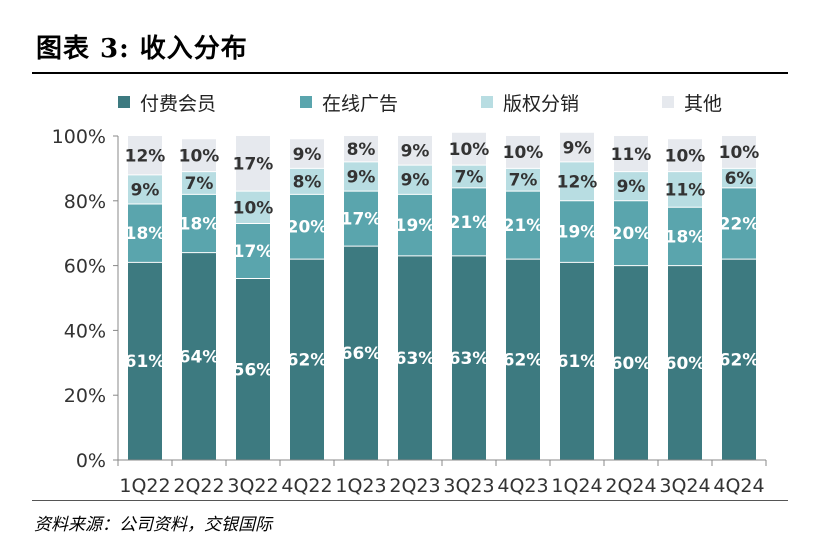  What do you see at coordinates (252, 486) in the screenshot?
I see `x-tick-label: 3Q22` at bounding box center [252, 486].